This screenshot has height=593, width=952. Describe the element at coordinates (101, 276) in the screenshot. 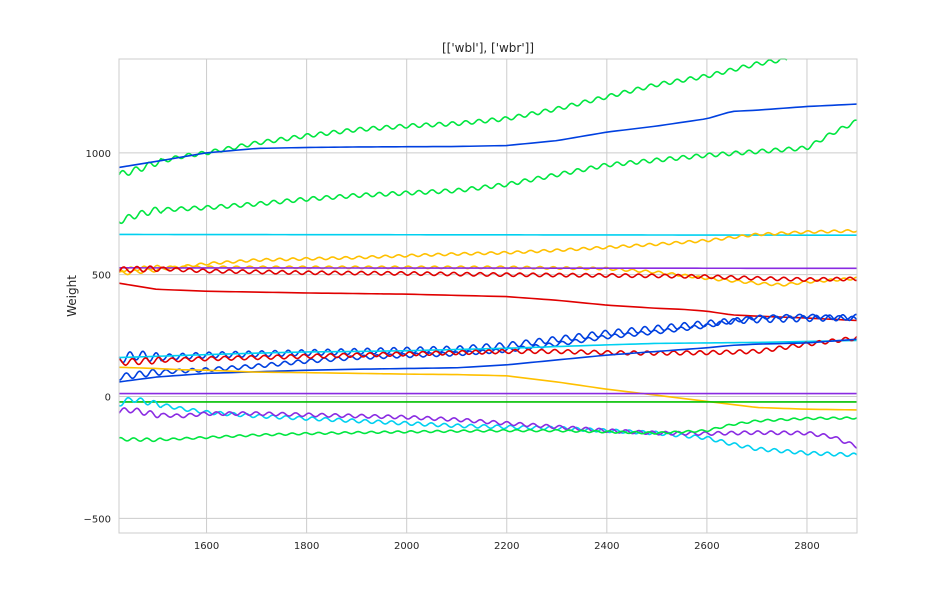

I see `y-tick-label: 500` at that location.